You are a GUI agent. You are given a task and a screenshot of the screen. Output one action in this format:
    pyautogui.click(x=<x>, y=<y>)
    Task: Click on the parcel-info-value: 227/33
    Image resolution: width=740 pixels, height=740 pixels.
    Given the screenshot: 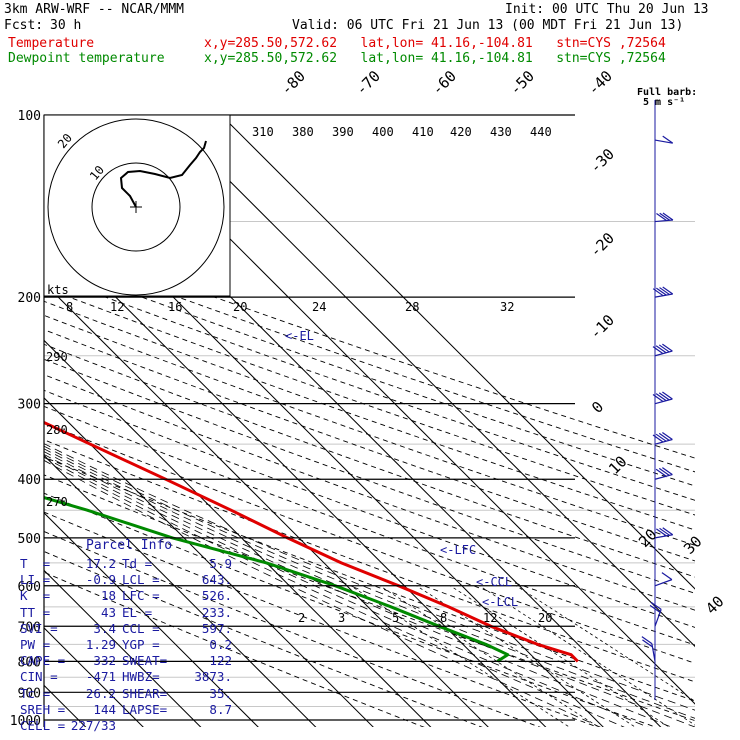 What is the action you would take?
    pyautogui.click(x=93, y=725)
    